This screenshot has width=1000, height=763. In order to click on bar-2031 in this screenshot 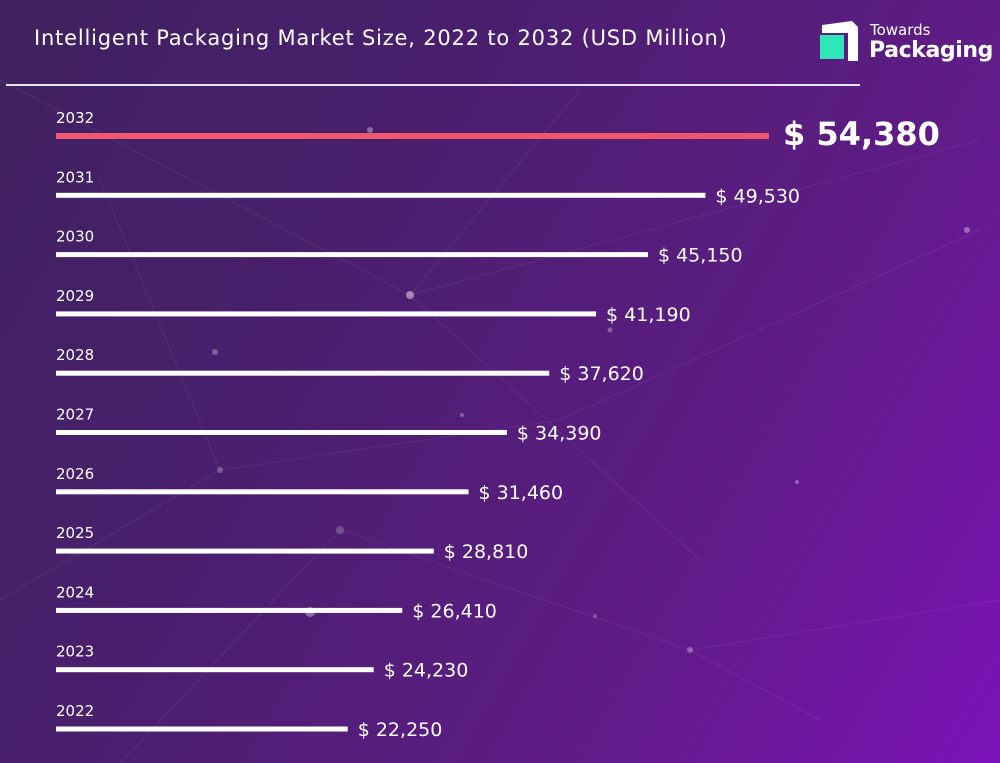, I will do `click(381, 195)`.